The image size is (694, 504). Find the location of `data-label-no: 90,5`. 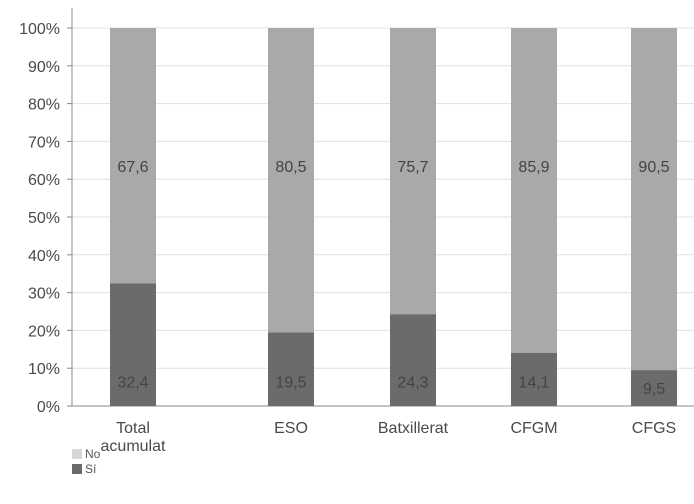

data-label-no: 90,5 is located at coordinates (653, 167).